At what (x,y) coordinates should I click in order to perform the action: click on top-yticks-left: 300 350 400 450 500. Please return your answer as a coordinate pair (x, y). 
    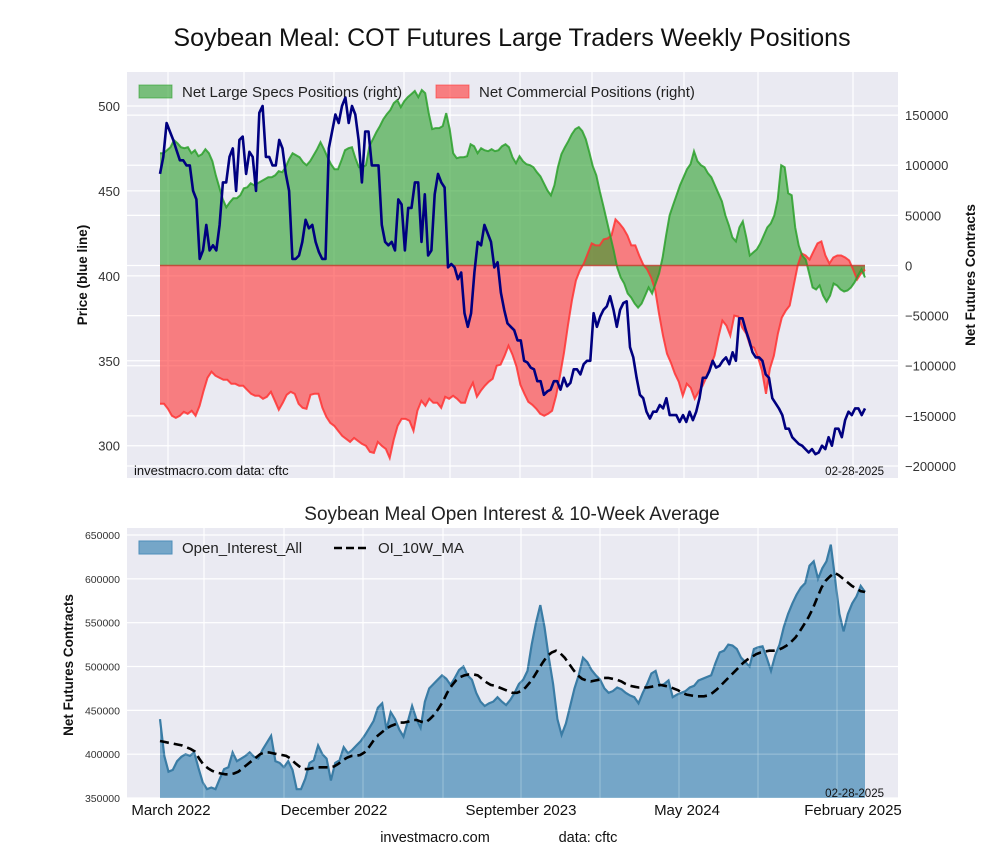
    Looking at the image, I should click on (109, 276).